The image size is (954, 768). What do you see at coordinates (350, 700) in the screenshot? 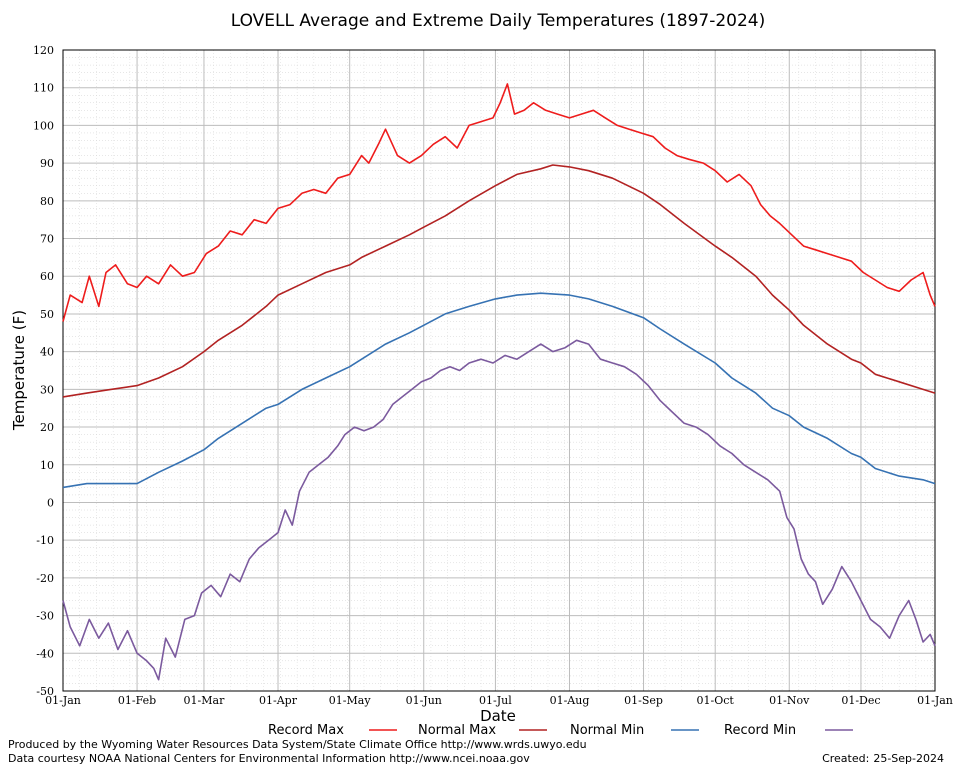
I see `x-tick-label: 01-May` at bounding box center [350, 700].